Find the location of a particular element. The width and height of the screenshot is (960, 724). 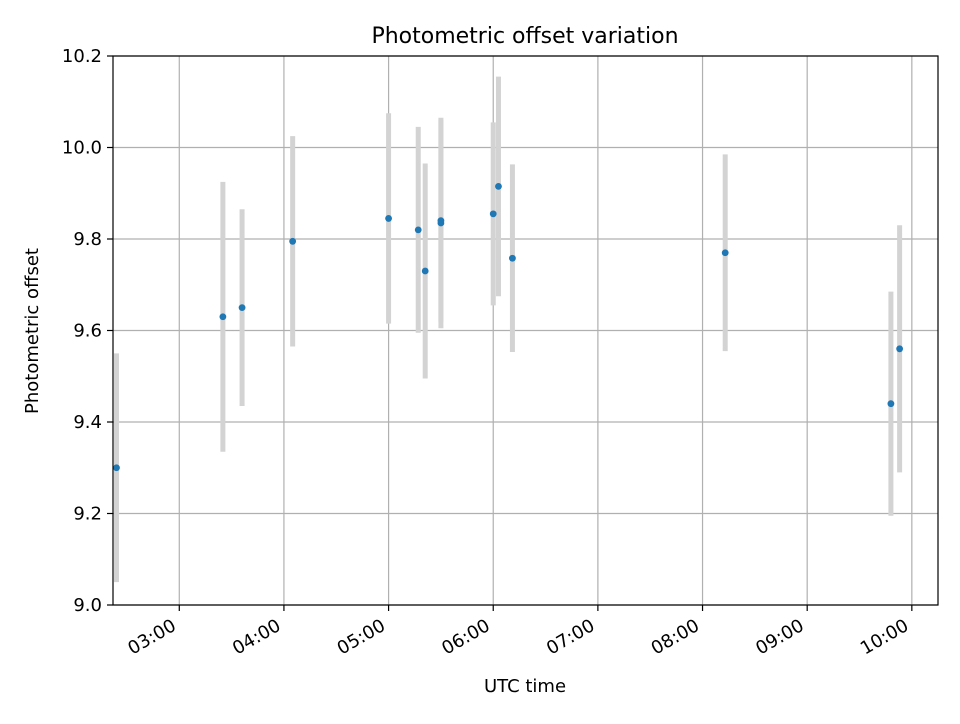

y-axis-label: Photometric offset is located at coordinates (32, 331).